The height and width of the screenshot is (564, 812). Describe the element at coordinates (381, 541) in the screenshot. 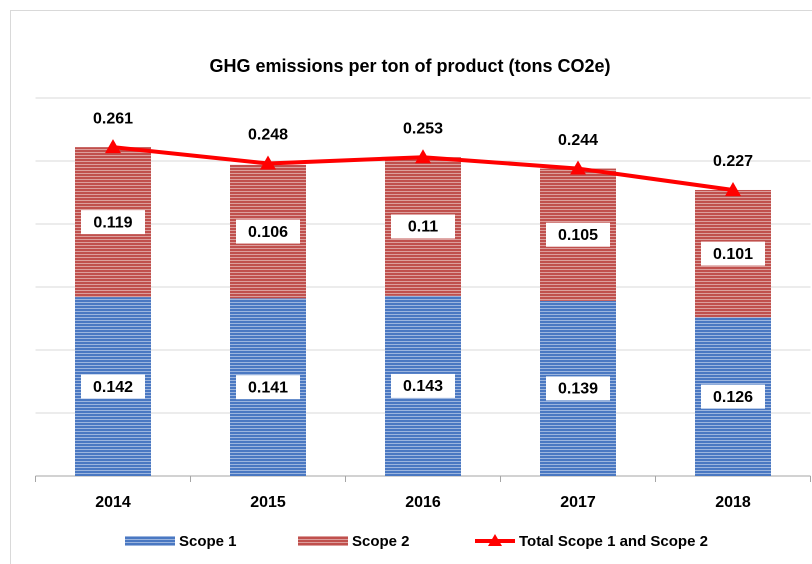

I see `legend-label: Scope 2` at that location.